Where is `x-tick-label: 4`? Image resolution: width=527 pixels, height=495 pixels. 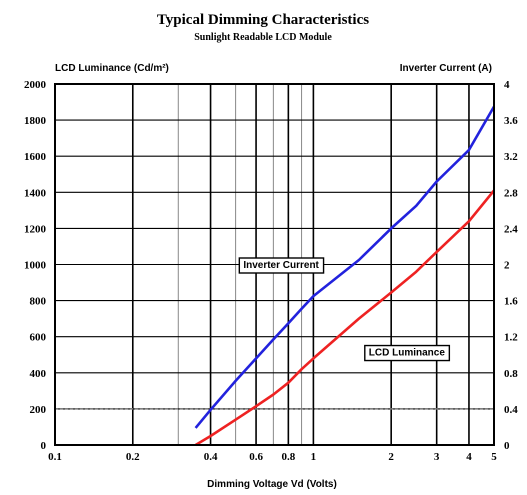 x-tick-label: 4 is located at coordinates (469, 457).